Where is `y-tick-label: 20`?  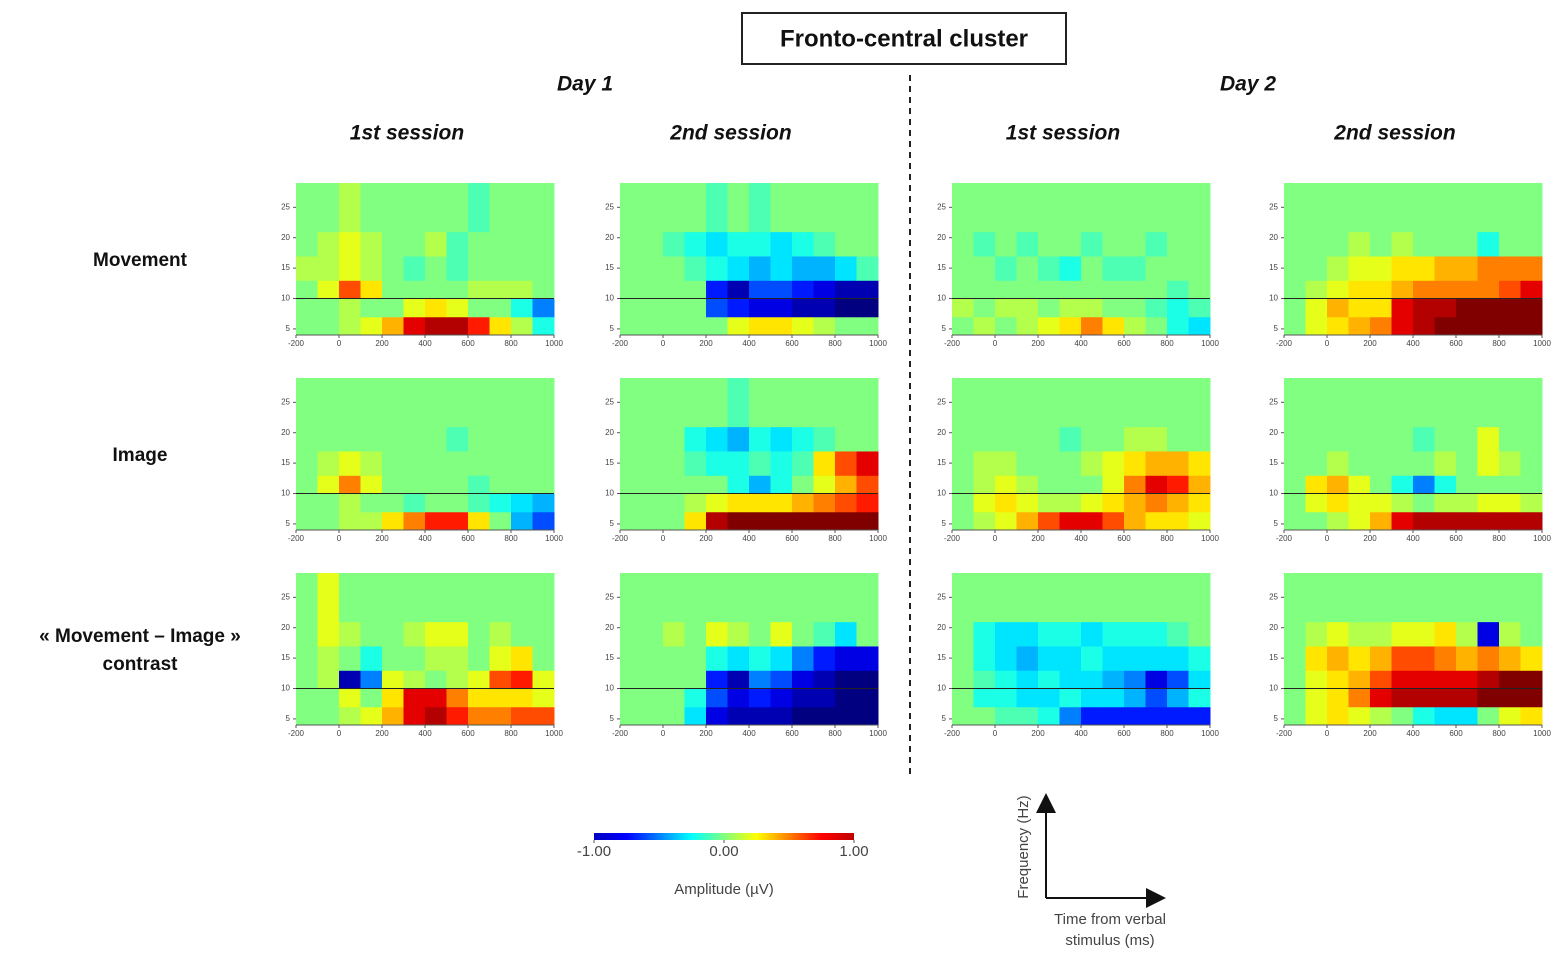 y-tick-label: 20 is located at coordinates (609, 237).